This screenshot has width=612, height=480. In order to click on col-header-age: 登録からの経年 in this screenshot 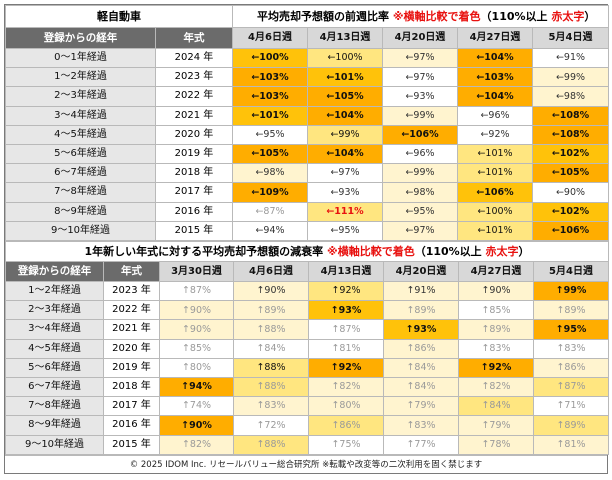, I will do `click(54, 271)`.